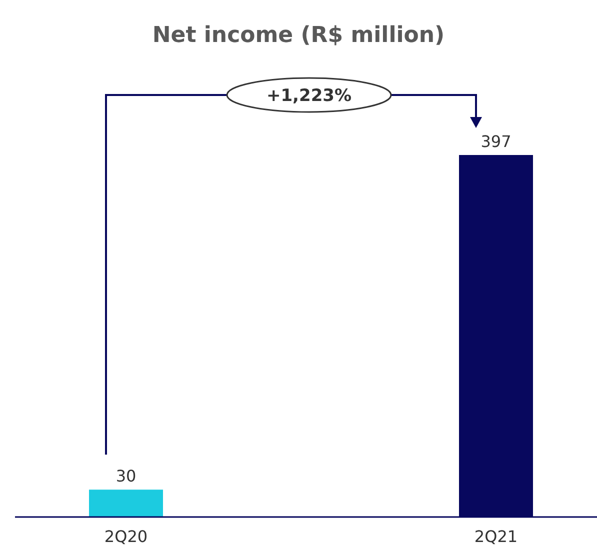 This screenshot has width=597, height=548. Describe the element at coordinates (496, 141) in the screenshot. I see `data-label: 397` at that location.